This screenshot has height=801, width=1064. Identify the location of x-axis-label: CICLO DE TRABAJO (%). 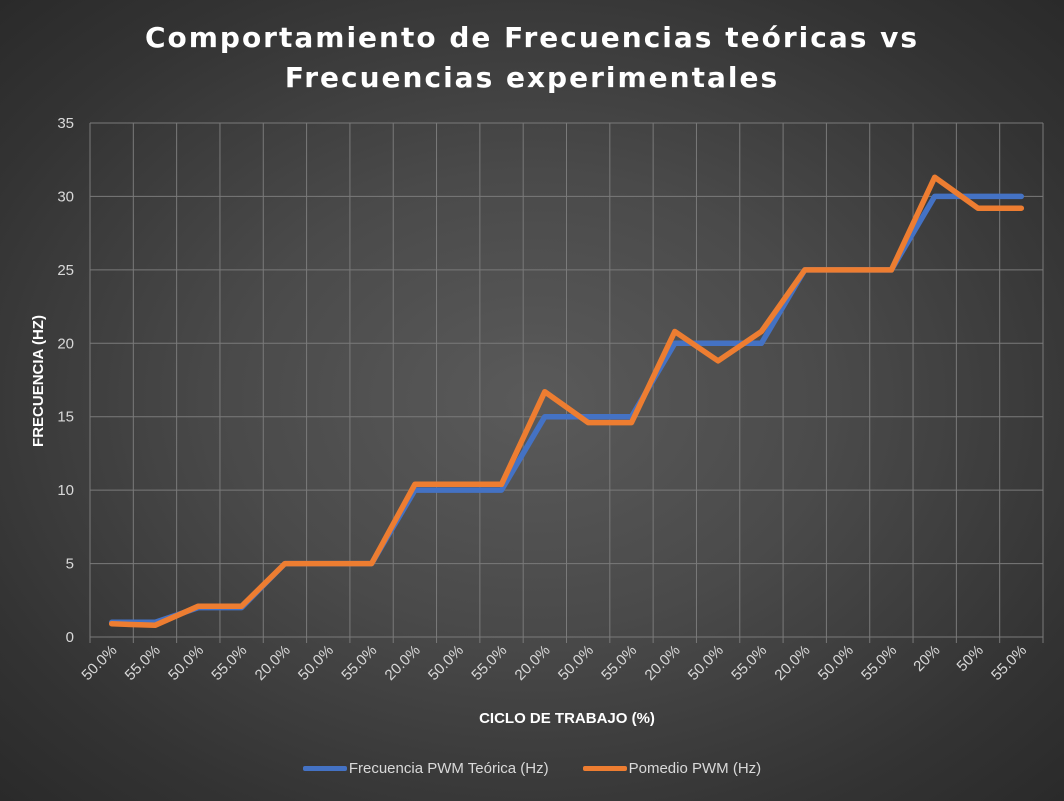
(567, 718).